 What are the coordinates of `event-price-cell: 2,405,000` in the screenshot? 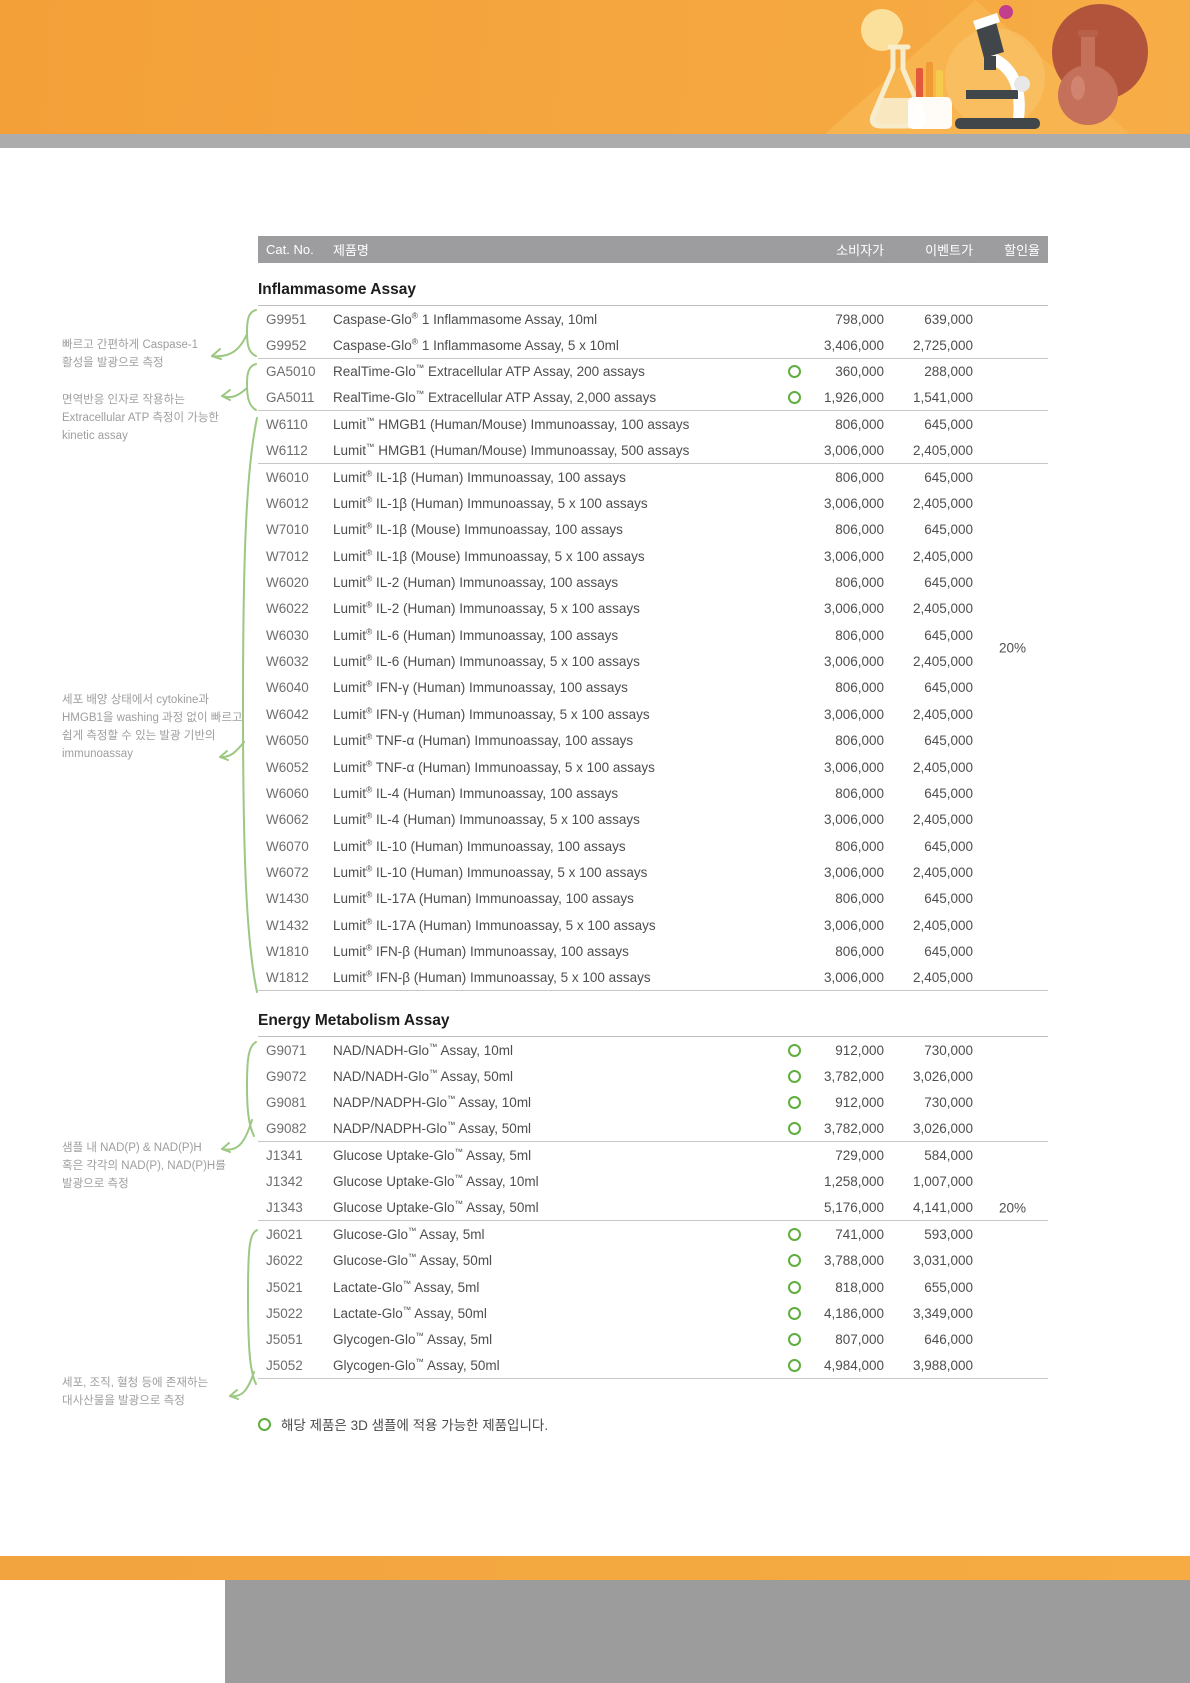 It's located at (942, 662).